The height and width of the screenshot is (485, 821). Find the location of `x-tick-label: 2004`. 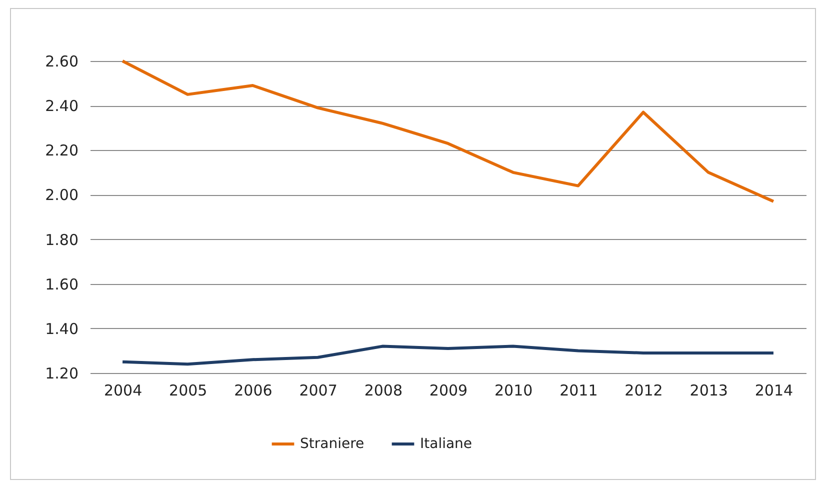

x-tick-label: 2004 is located at coordinates (123, 391).